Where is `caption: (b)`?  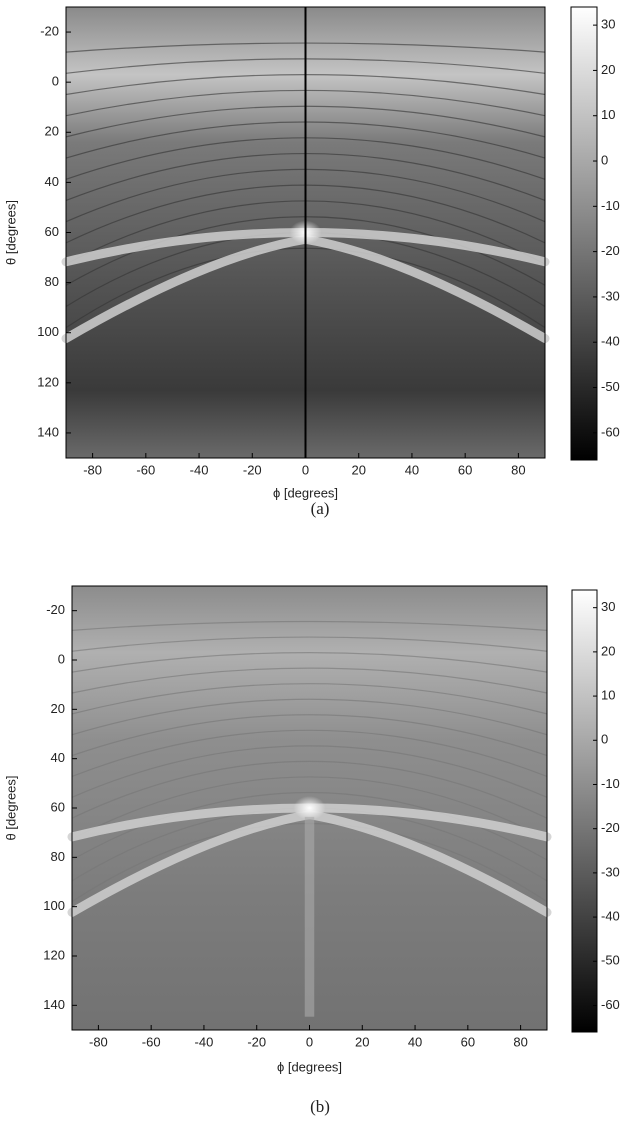
caption: (b) is located at coordinates (320, 1106).